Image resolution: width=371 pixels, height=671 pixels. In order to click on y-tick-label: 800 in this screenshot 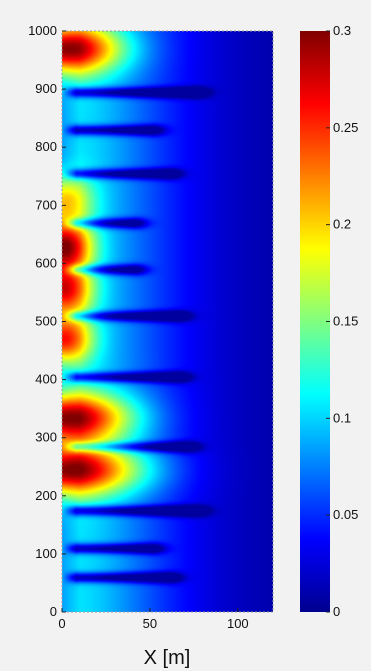, I will do `click(46, 146)`.